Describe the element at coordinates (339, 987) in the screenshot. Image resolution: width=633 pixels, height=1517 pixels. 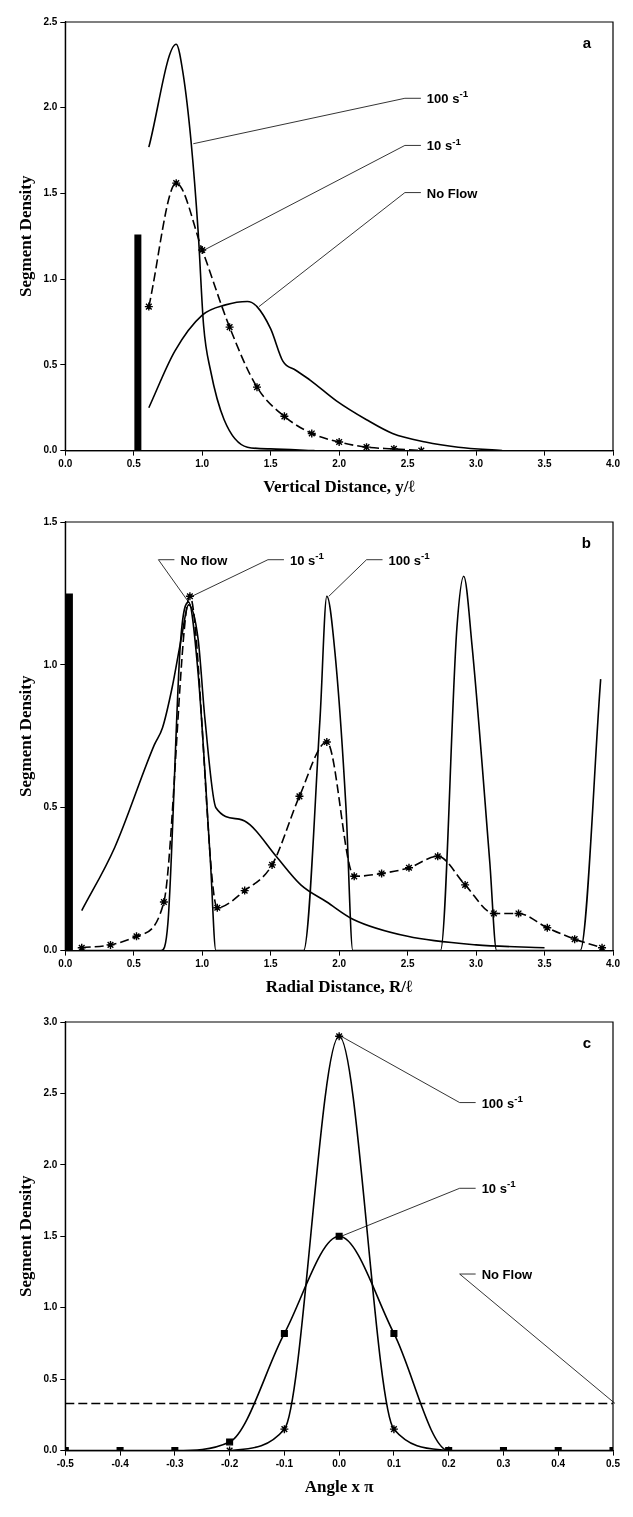
I see `x-axis-title: Radial Distance, R/ℓ` at that location.